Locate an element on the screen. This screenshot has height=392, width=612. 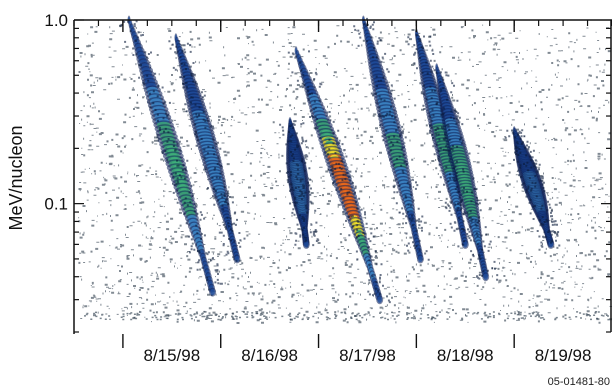
figure-id: 05-01481-80 is located at coordinates (578, 382).